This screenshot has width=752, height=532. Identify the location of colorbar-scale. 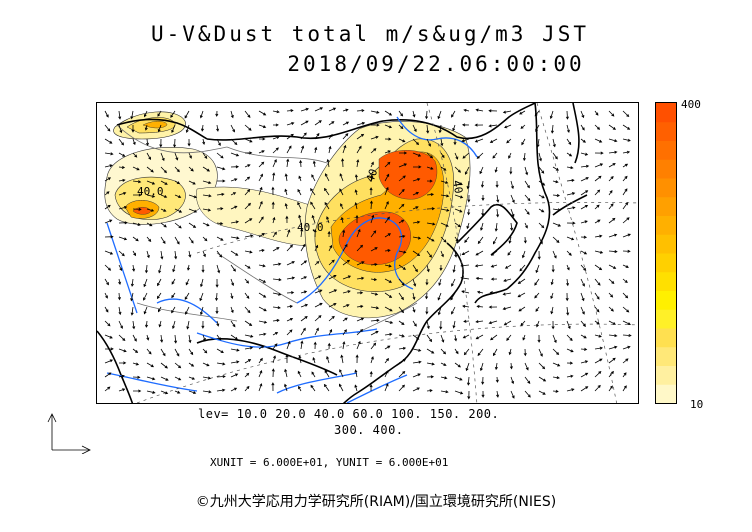
(666, 253).